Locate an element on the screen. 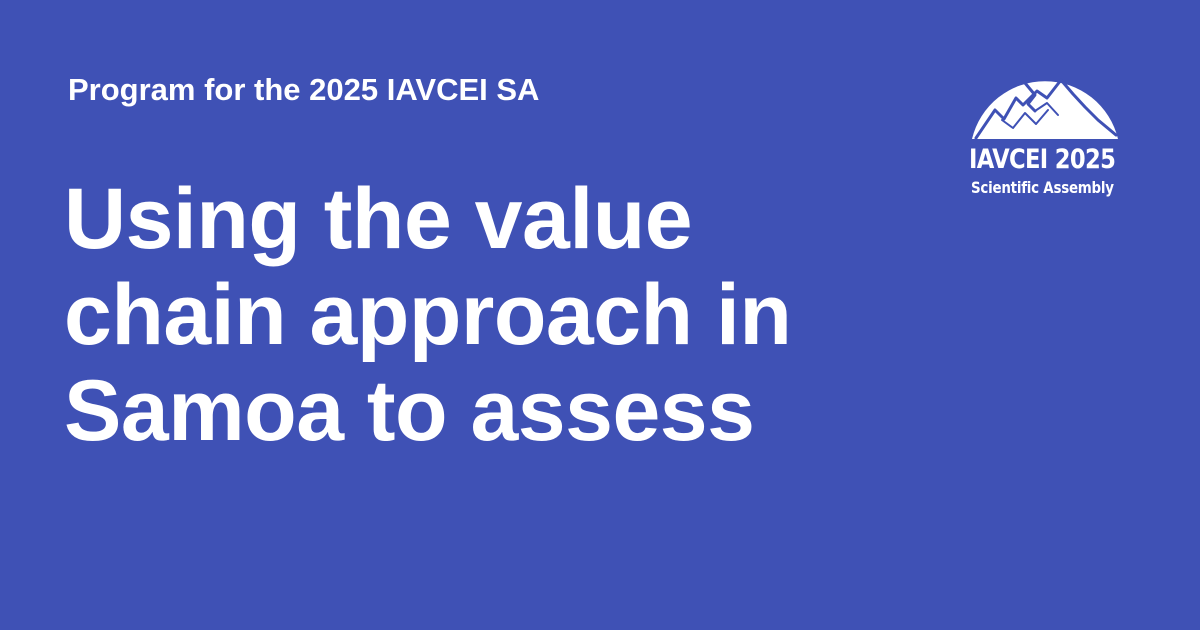 The height and width of the screenshot is (630, 1200). logo-subtitle: Scientific Assembly is located at coordinates (1042, 187).